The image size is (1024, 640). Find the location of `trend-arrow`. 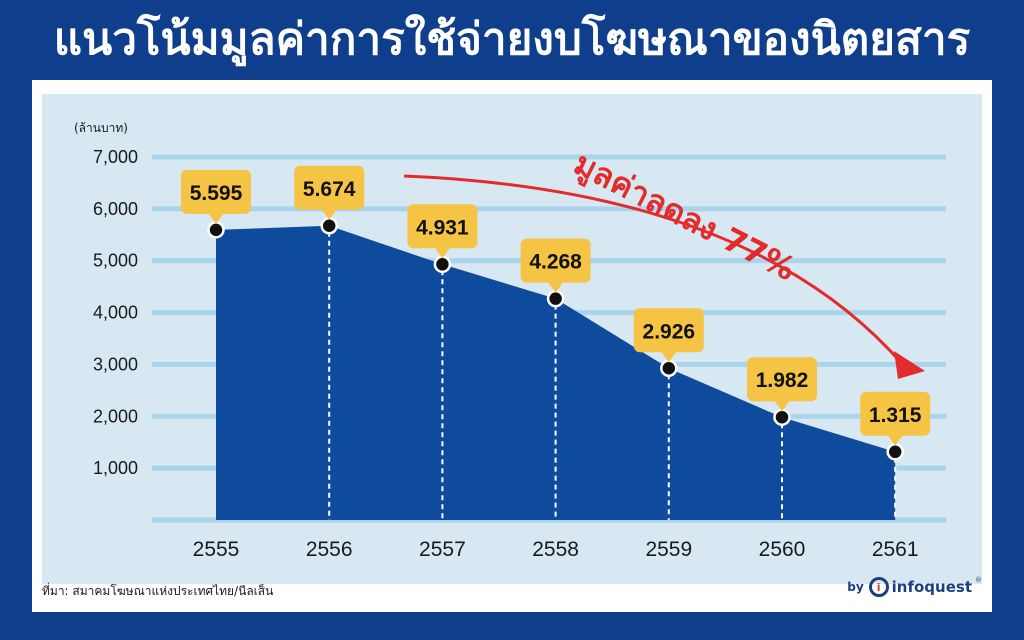

trend-arrow is located at coordinates (654, 270).